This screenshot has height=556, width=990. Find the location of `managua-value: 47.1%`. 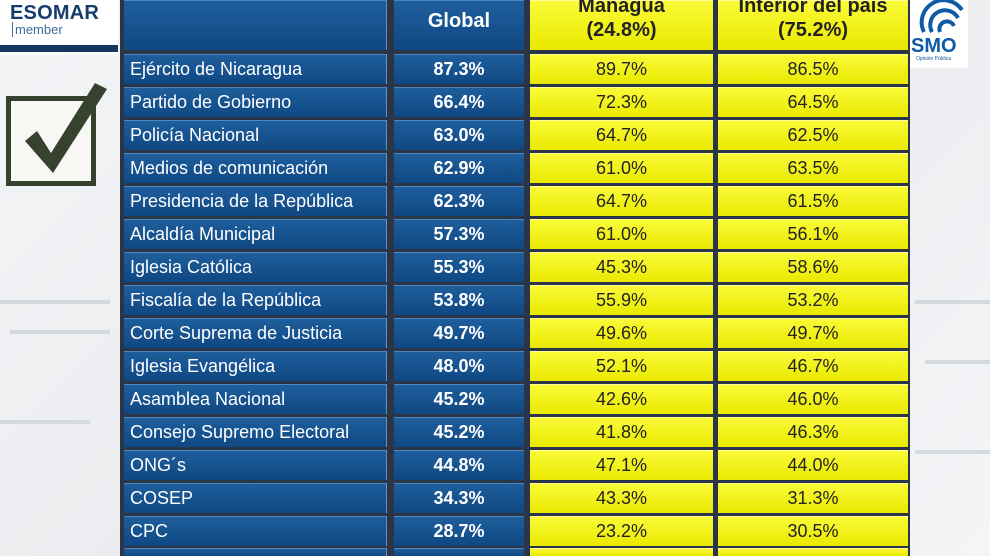

managua-value: 47.1% is located at coordinates (621, 465).